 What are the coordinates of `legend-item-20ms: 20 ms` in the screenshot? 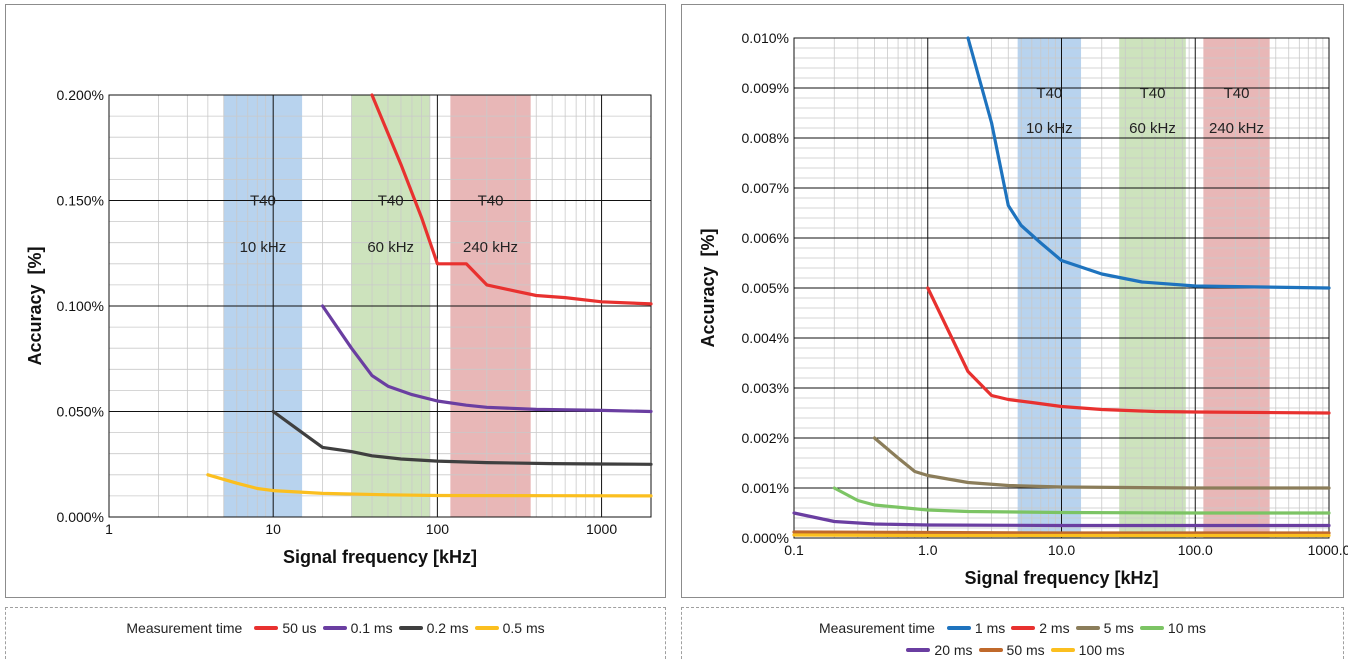 It's located at (939, 650).